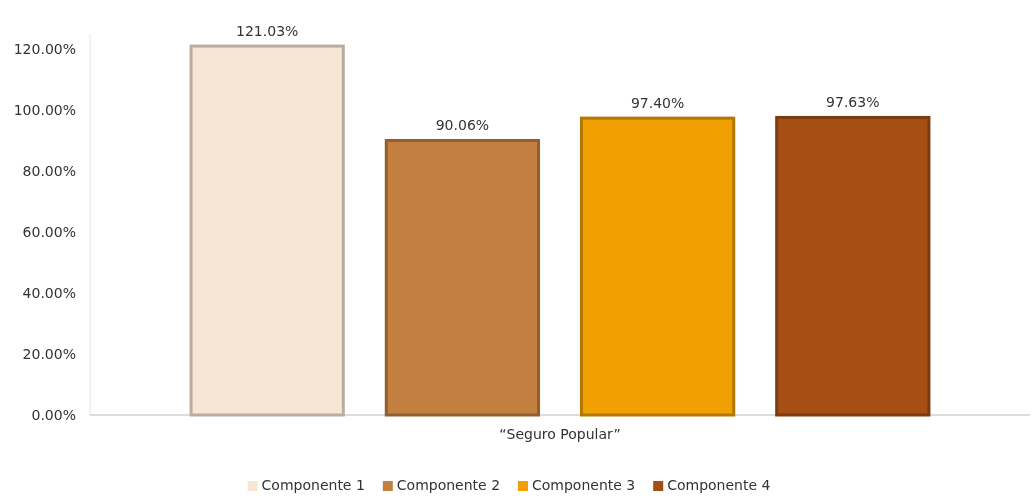 The width and height of the screenshot is (1036, 500). Describe the element at coordinates (49, 354) in the screenshot. I see `y-tick-label: 20.00%` at that location.